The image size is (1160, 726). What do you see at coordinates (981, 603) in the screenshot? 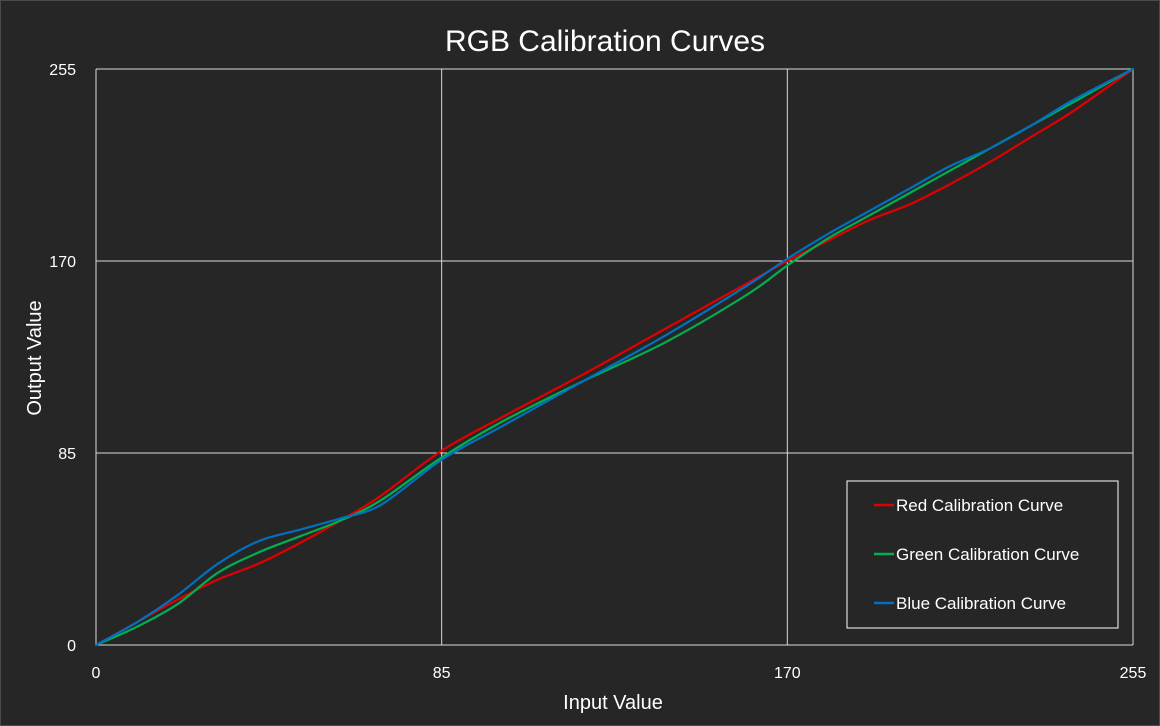
I see `legend-label-blue: Blue Calibration Curve` at bounding box center [981, 603].